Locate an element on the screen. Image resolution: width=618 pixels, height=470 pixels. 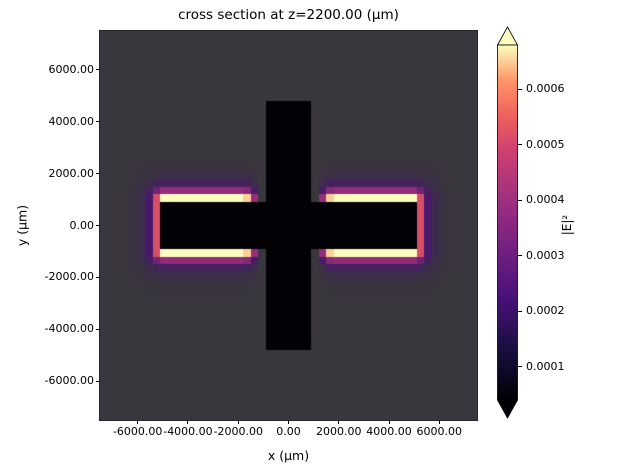
colorbar-tick-label: 0.0001 is located at coordinates (545, 366).